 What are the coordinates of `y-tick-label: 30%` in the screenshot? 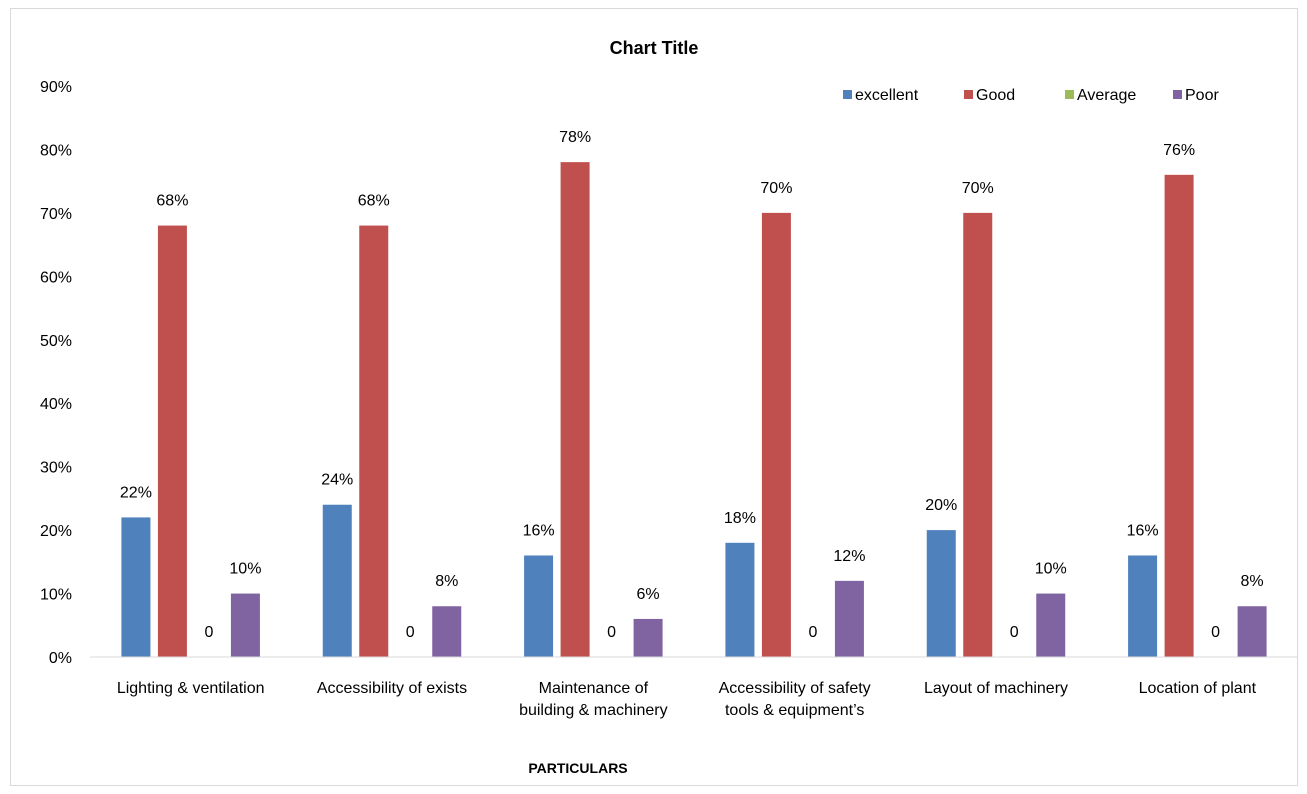 It's located at (56, 468).